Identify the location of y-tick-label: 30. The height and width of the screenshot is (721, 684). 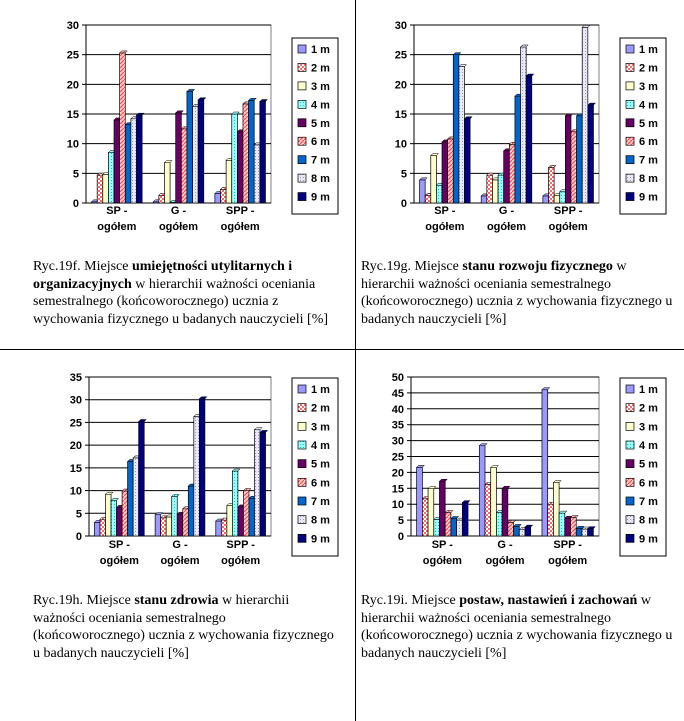
(401, 26).